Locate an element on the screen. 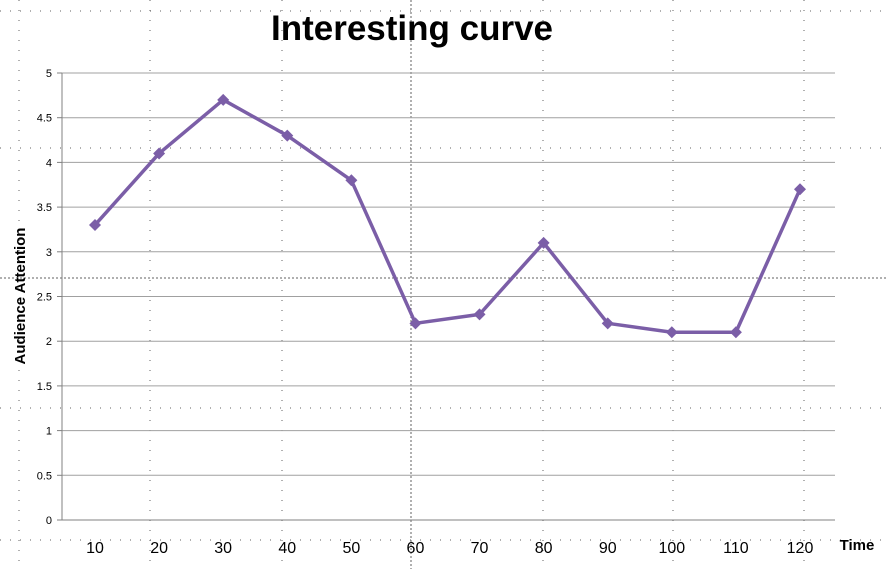 The image size is (888, 569). x-tick-label: 50 is located at coordinates (351, 548).